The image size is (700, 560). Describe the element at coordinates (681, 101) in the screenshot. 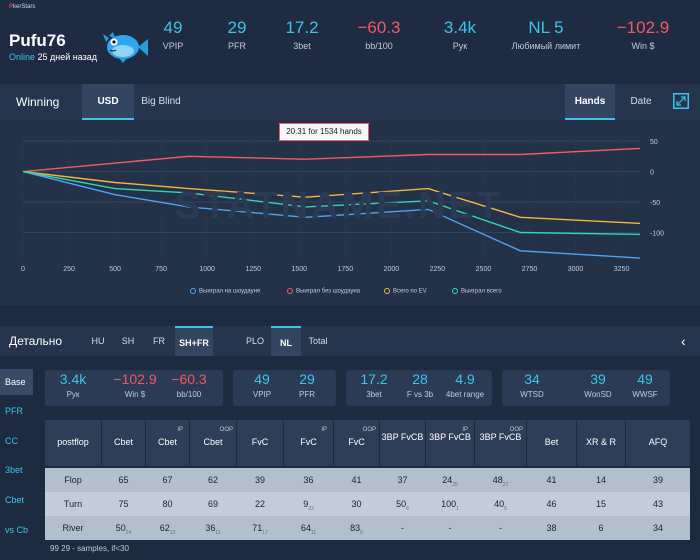

I see `expand-icon` at that location.